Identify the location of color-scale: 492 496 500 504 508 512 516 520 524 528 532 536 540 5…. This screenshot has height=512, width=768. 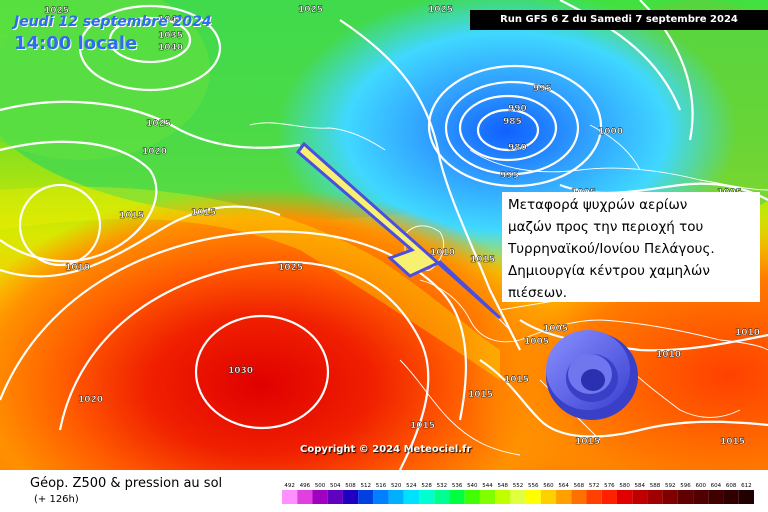
(518, 493).